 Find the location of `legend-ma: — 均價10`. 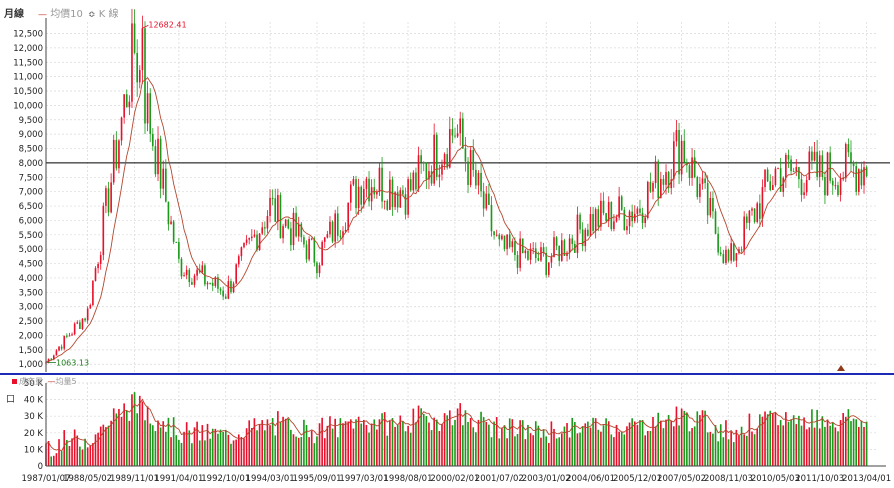

legend-ma: — 均價10 is located at coordinates (60, 15).